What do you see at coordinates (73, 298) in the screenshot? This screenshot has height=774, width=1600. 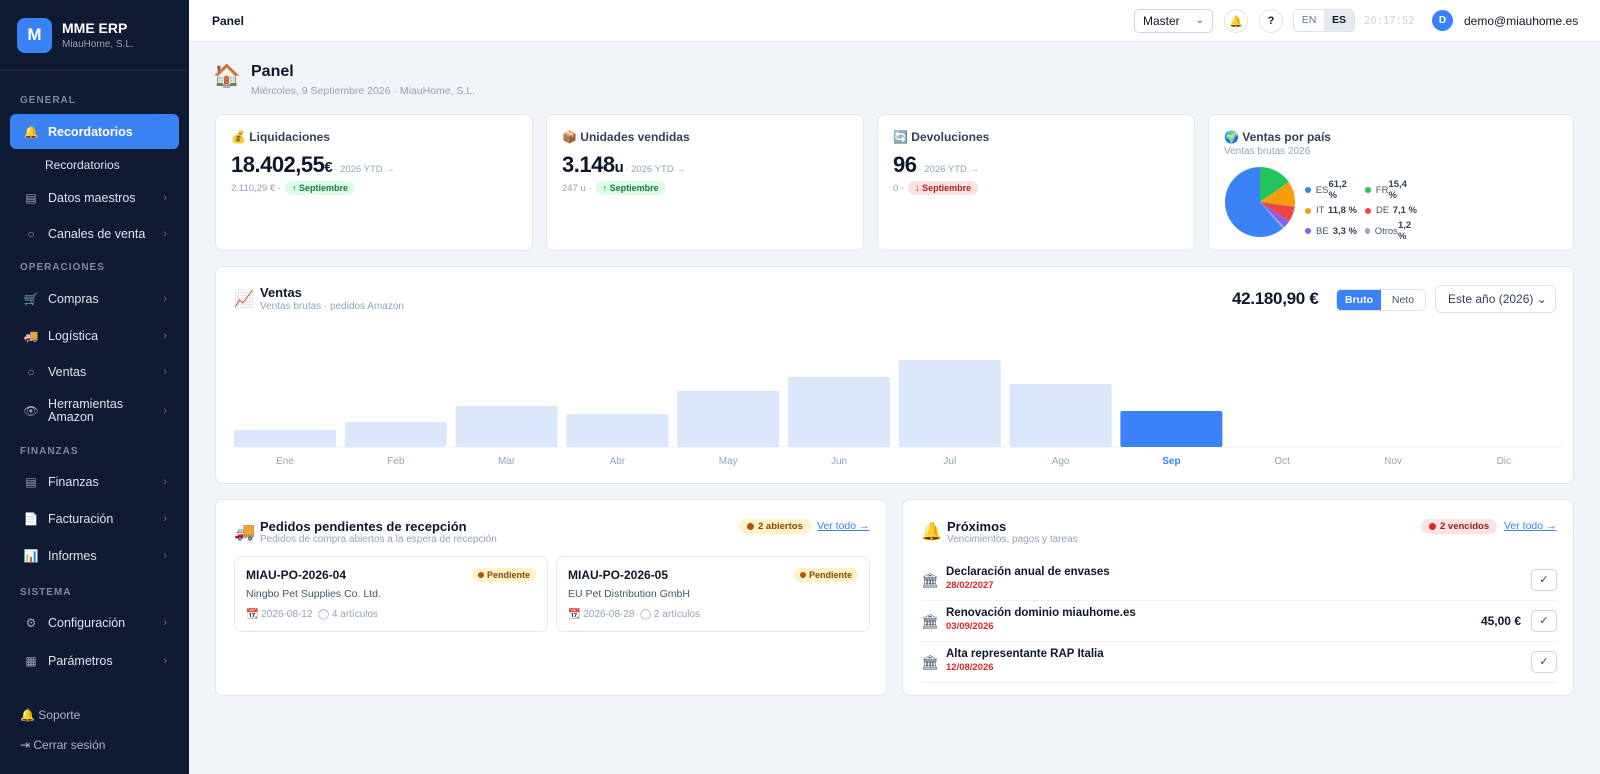 I see `sidebar-item-label: Compras` at bounding box center [73, 298].